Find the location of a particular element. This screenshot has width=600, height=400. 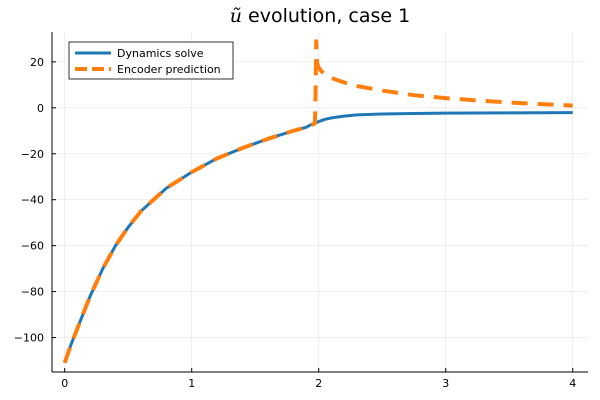

title-text: evolution, case 1 is located at coordinates (326, 16).